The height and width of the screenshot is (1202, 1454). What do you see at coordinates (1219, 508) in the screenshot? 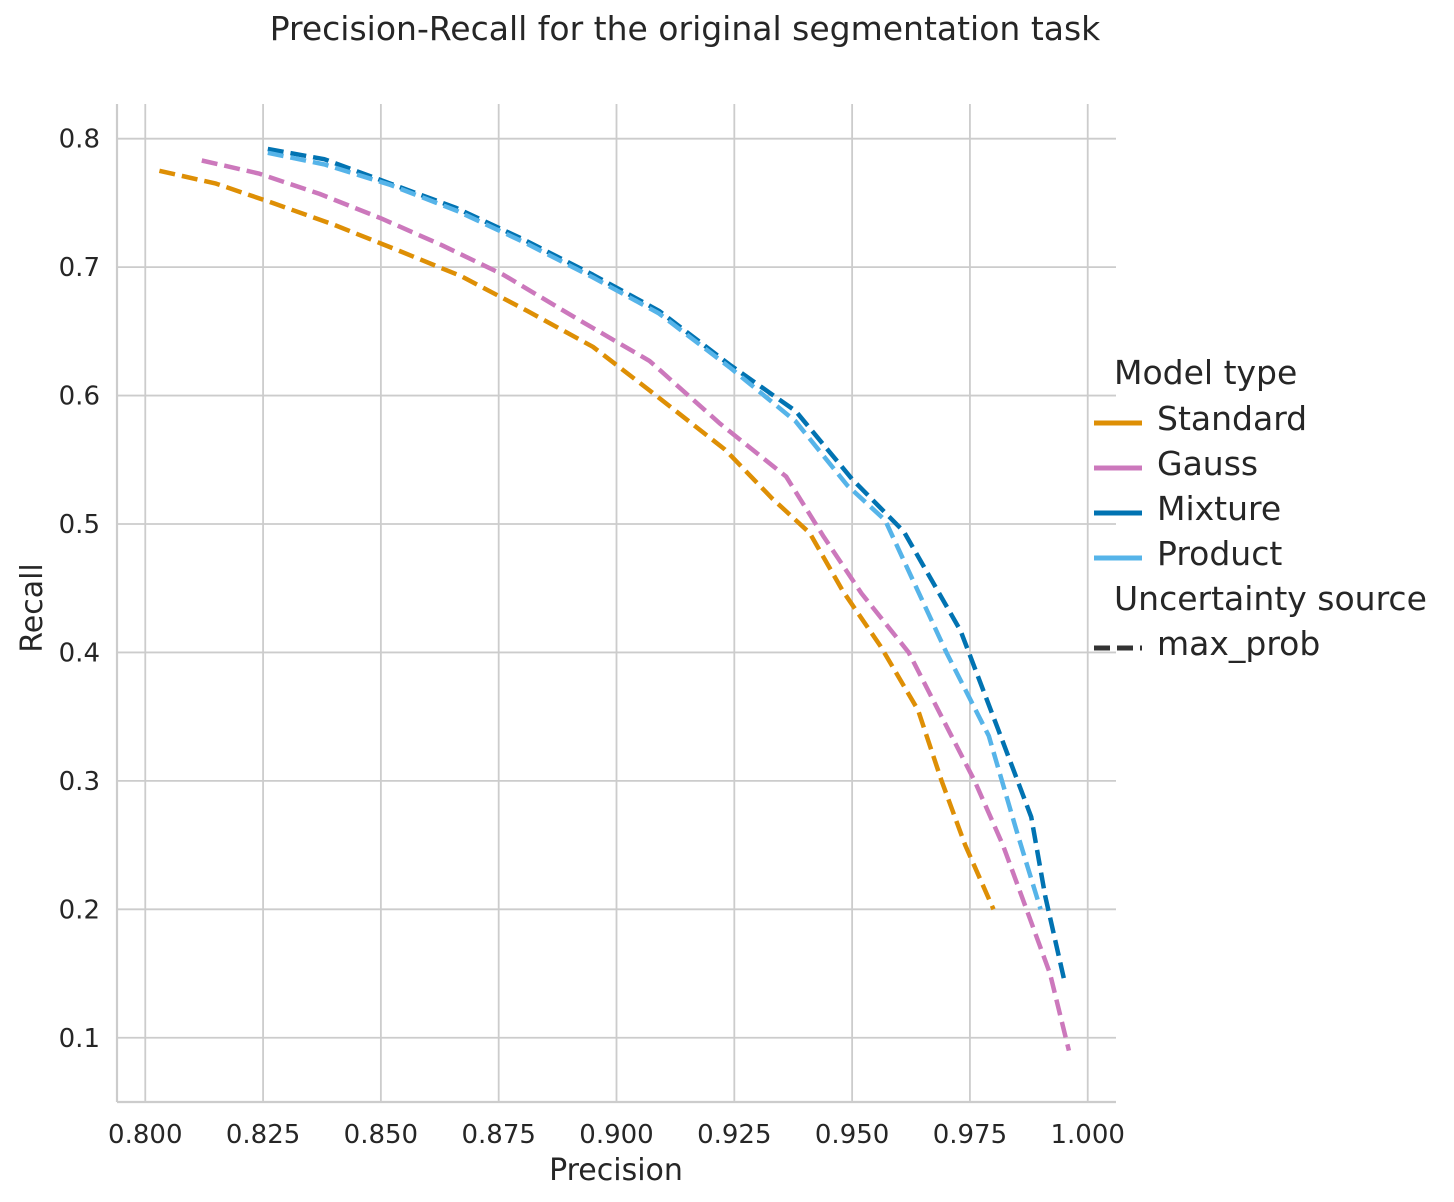
I see `legend-label-mixture: Mixture` at bounding box center [1219, 508].